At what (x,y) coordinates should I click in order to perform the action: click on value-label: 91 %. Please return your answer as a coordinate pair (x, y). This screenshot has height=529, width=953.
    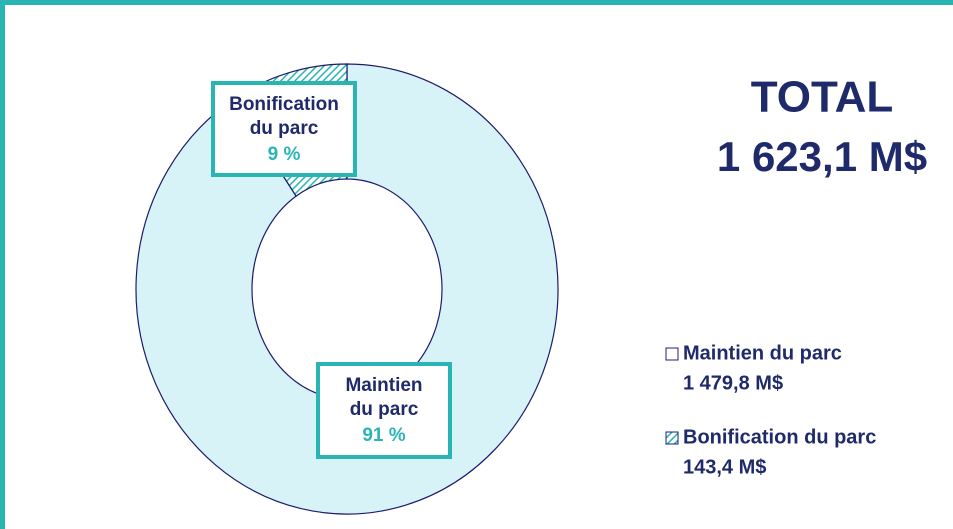
    Looking at the image, I should click on (383, 435).